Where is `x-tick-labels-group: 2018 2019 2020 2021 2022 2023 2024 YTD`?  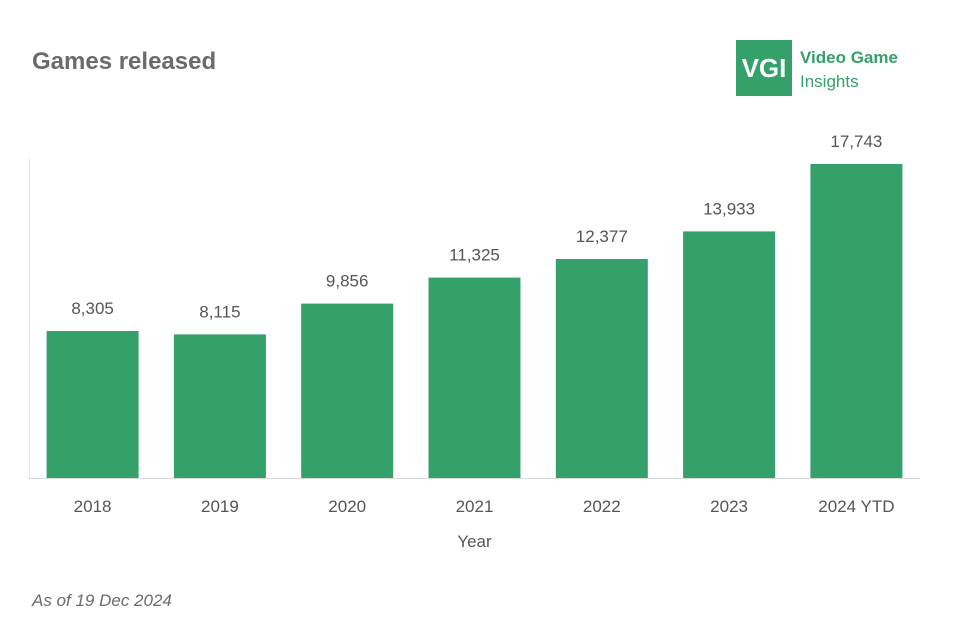
x-tick-labels-group: 2018 2019 2020 2021 2022 2023 2024 YTD is located at coordinates (484, 506).